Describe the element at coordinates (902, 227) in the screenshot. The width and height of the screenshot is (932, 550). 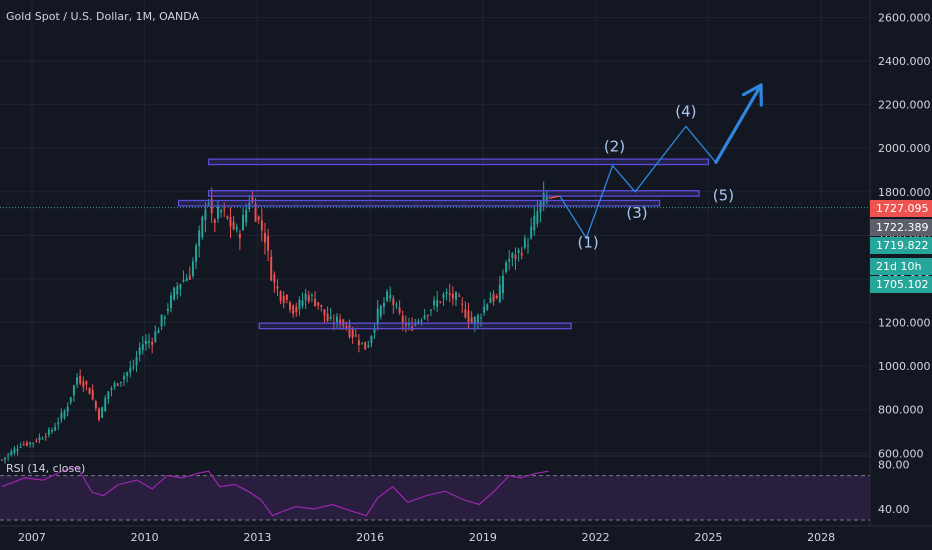
I see `price-tag-label: 1722.389` at that location.